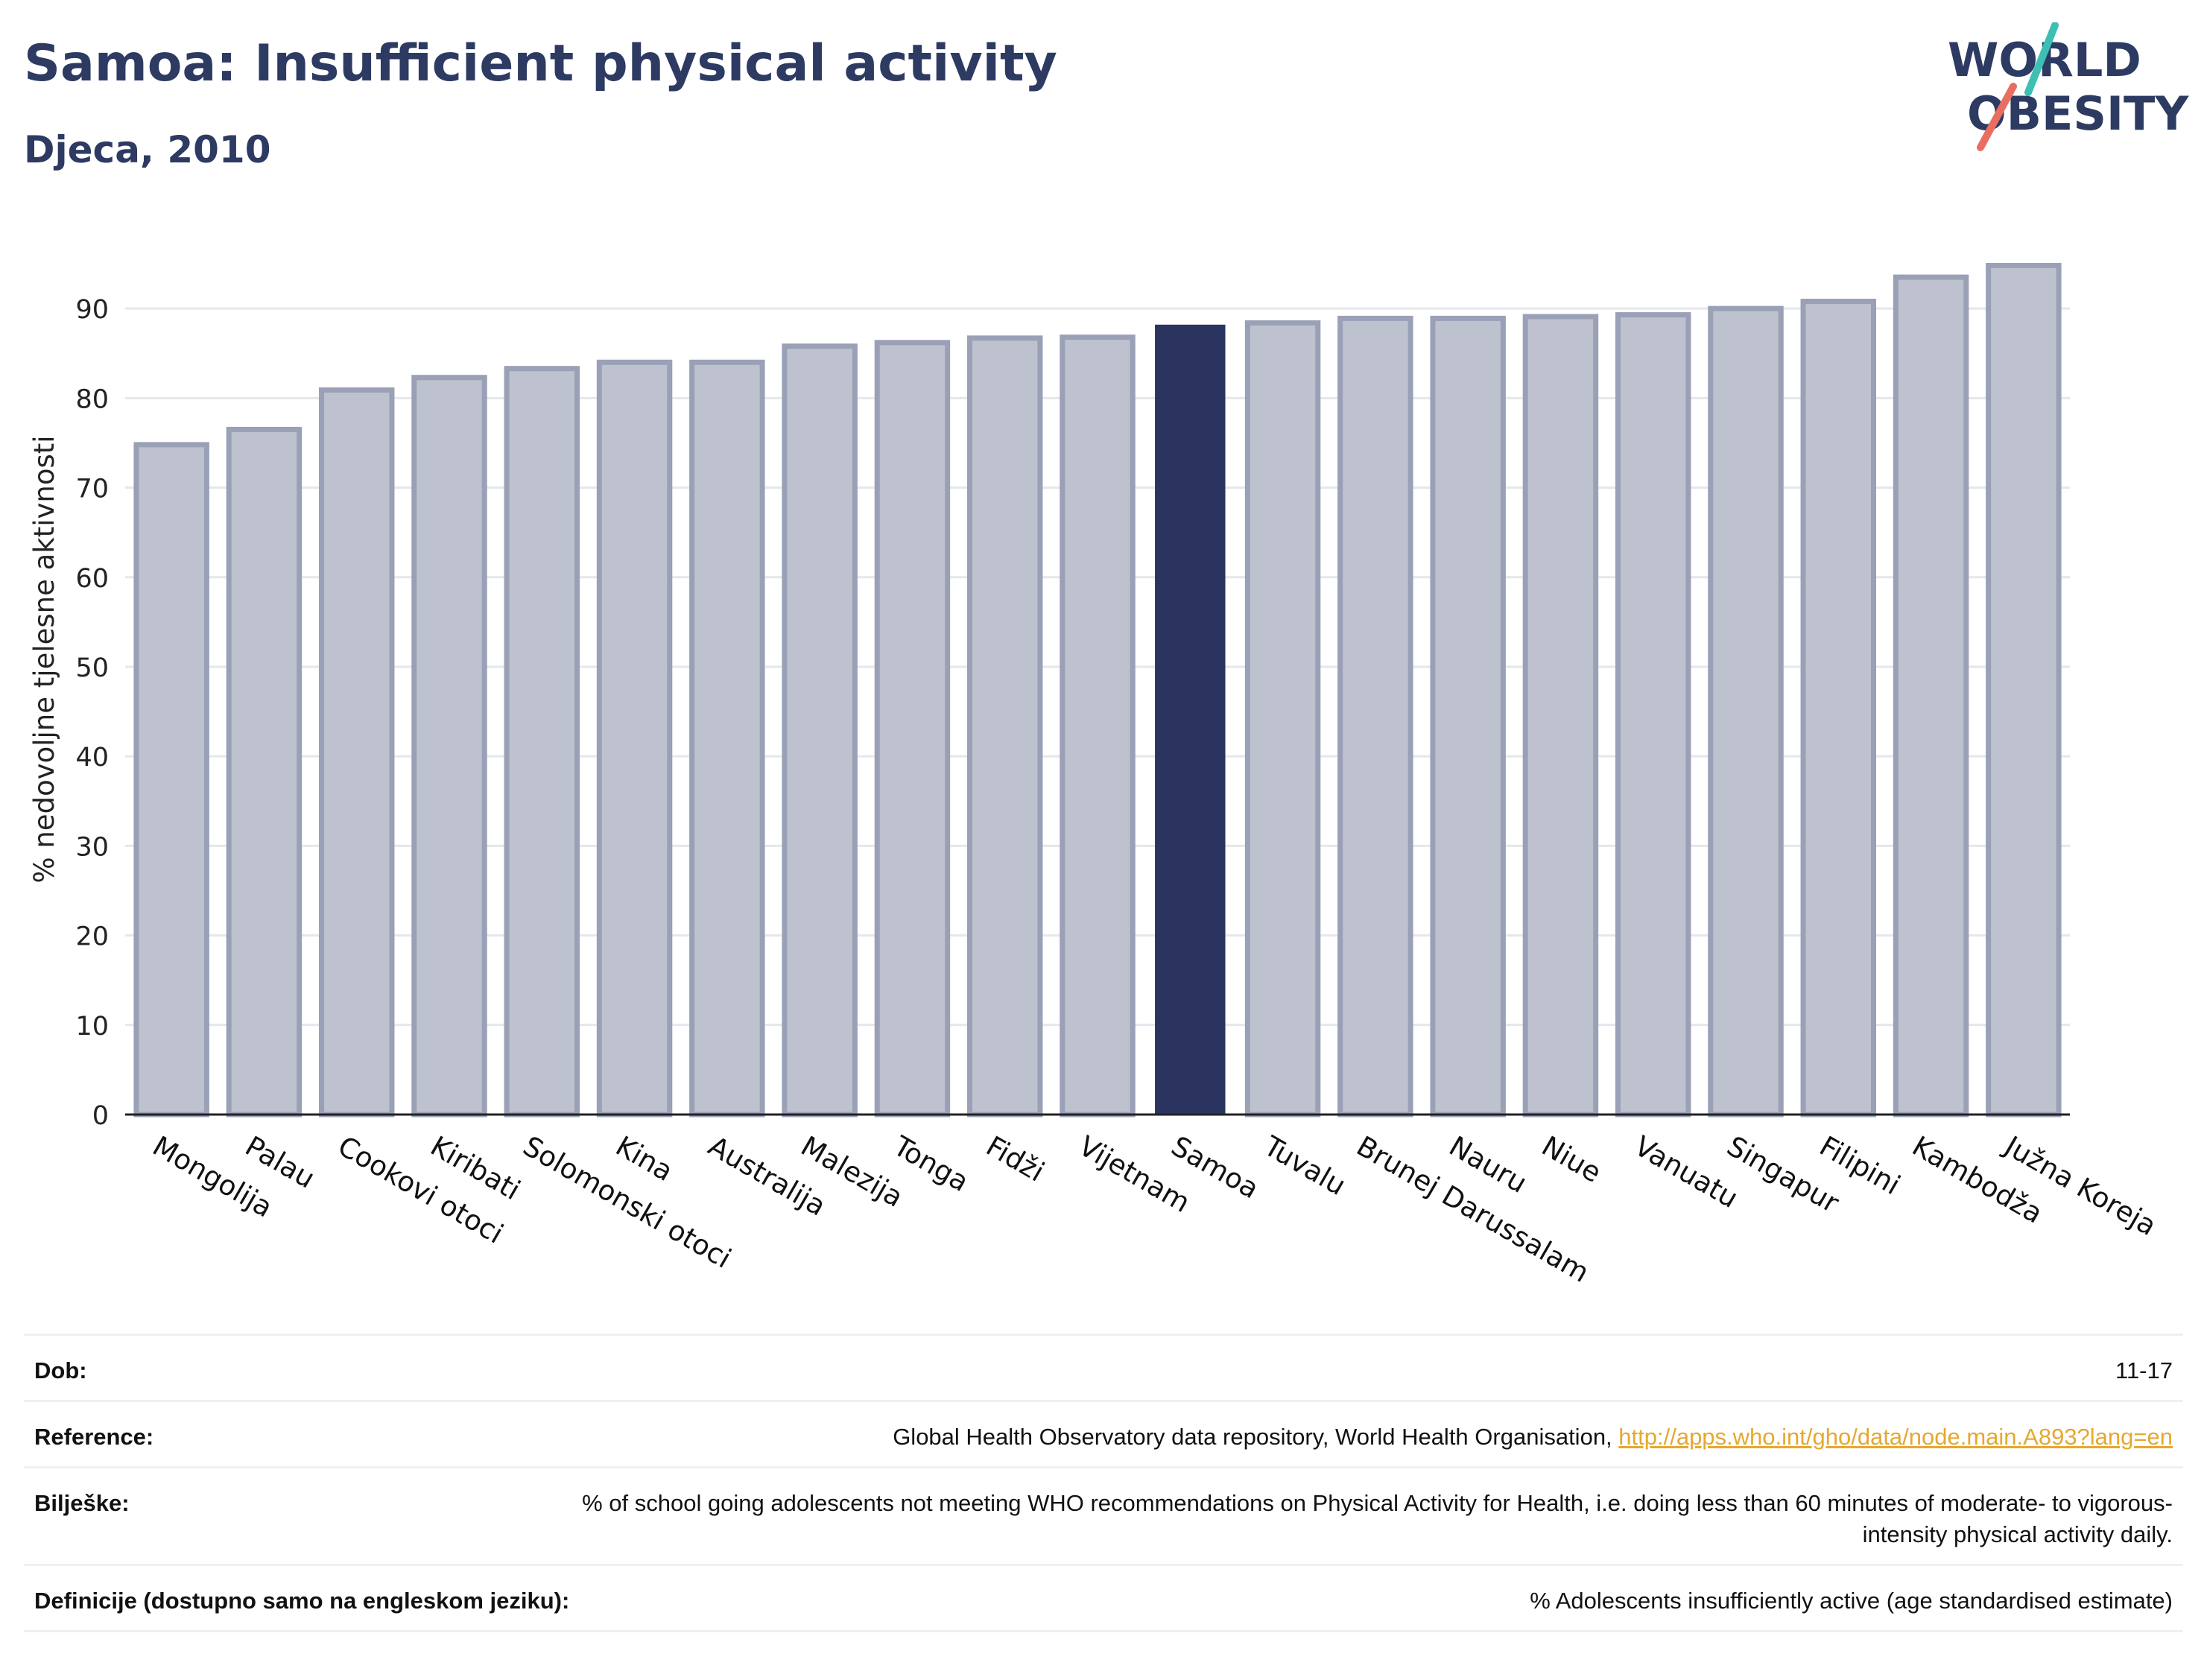 Image resolution: width=2204 pixels, height=1680 pixels. I want to click on logo-coral-slash, so click(1997, 117).